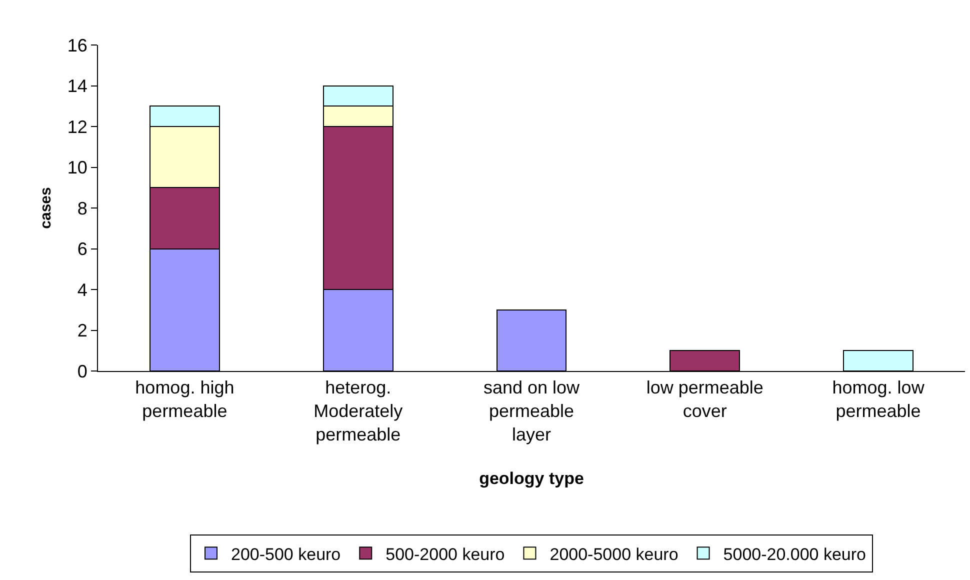  I want to click on y-tick-label: 16, so click(77, 45).